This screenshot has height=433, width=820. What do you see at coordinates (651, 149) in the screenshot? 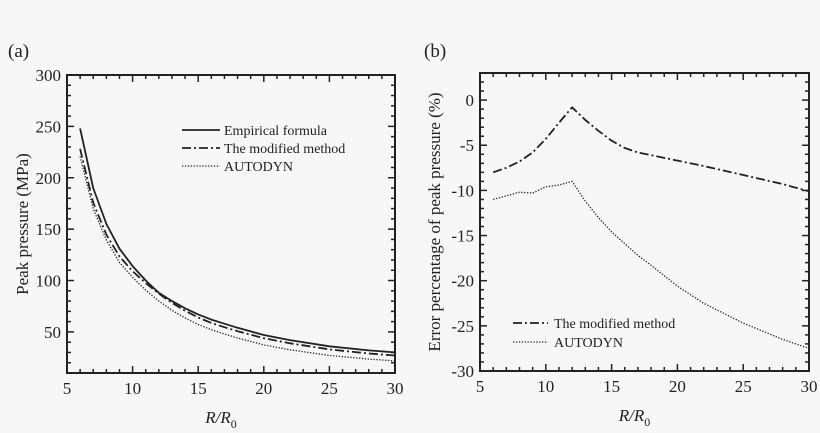
I see `series-line-the-modified-method` at bounding box center [651, 149].